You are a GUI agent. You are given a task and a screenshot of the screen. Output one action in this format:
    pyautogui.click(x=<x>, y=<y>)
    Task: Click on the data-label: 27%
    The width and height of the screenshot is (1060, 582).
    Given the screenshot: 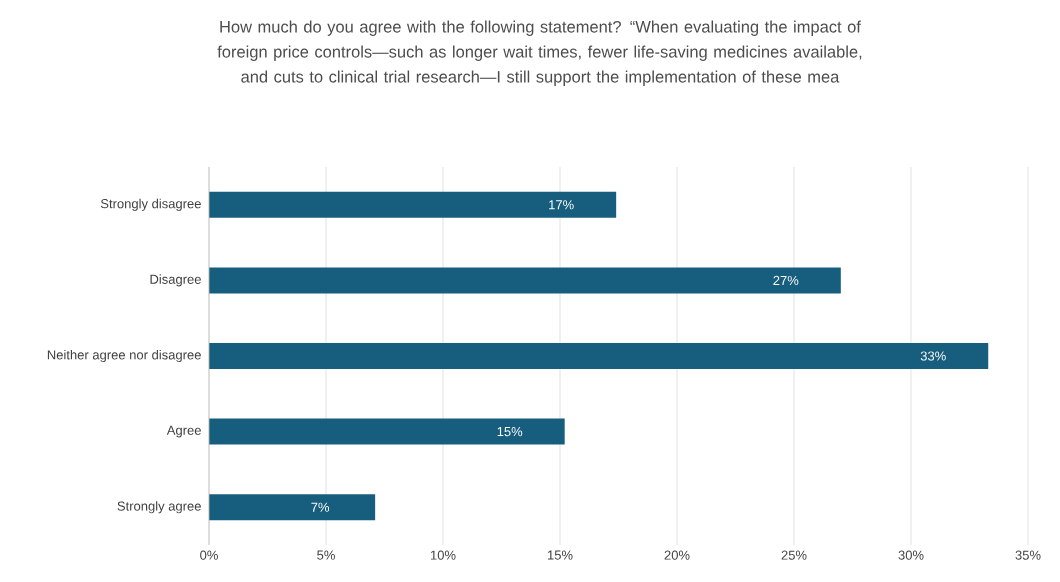 What is the action you would take?
    pyautogui.click(x=786, y=280)
    